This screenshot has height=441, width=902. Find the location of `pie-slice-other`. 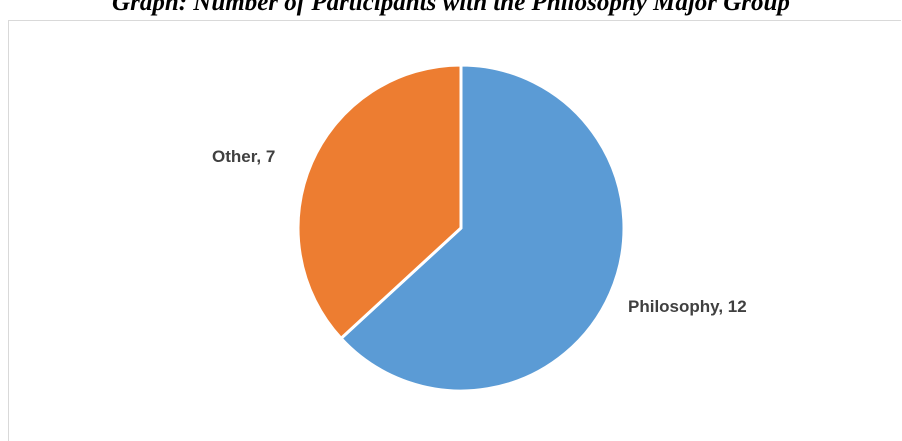

pie-slice-other is located at coordinates (379, 201).